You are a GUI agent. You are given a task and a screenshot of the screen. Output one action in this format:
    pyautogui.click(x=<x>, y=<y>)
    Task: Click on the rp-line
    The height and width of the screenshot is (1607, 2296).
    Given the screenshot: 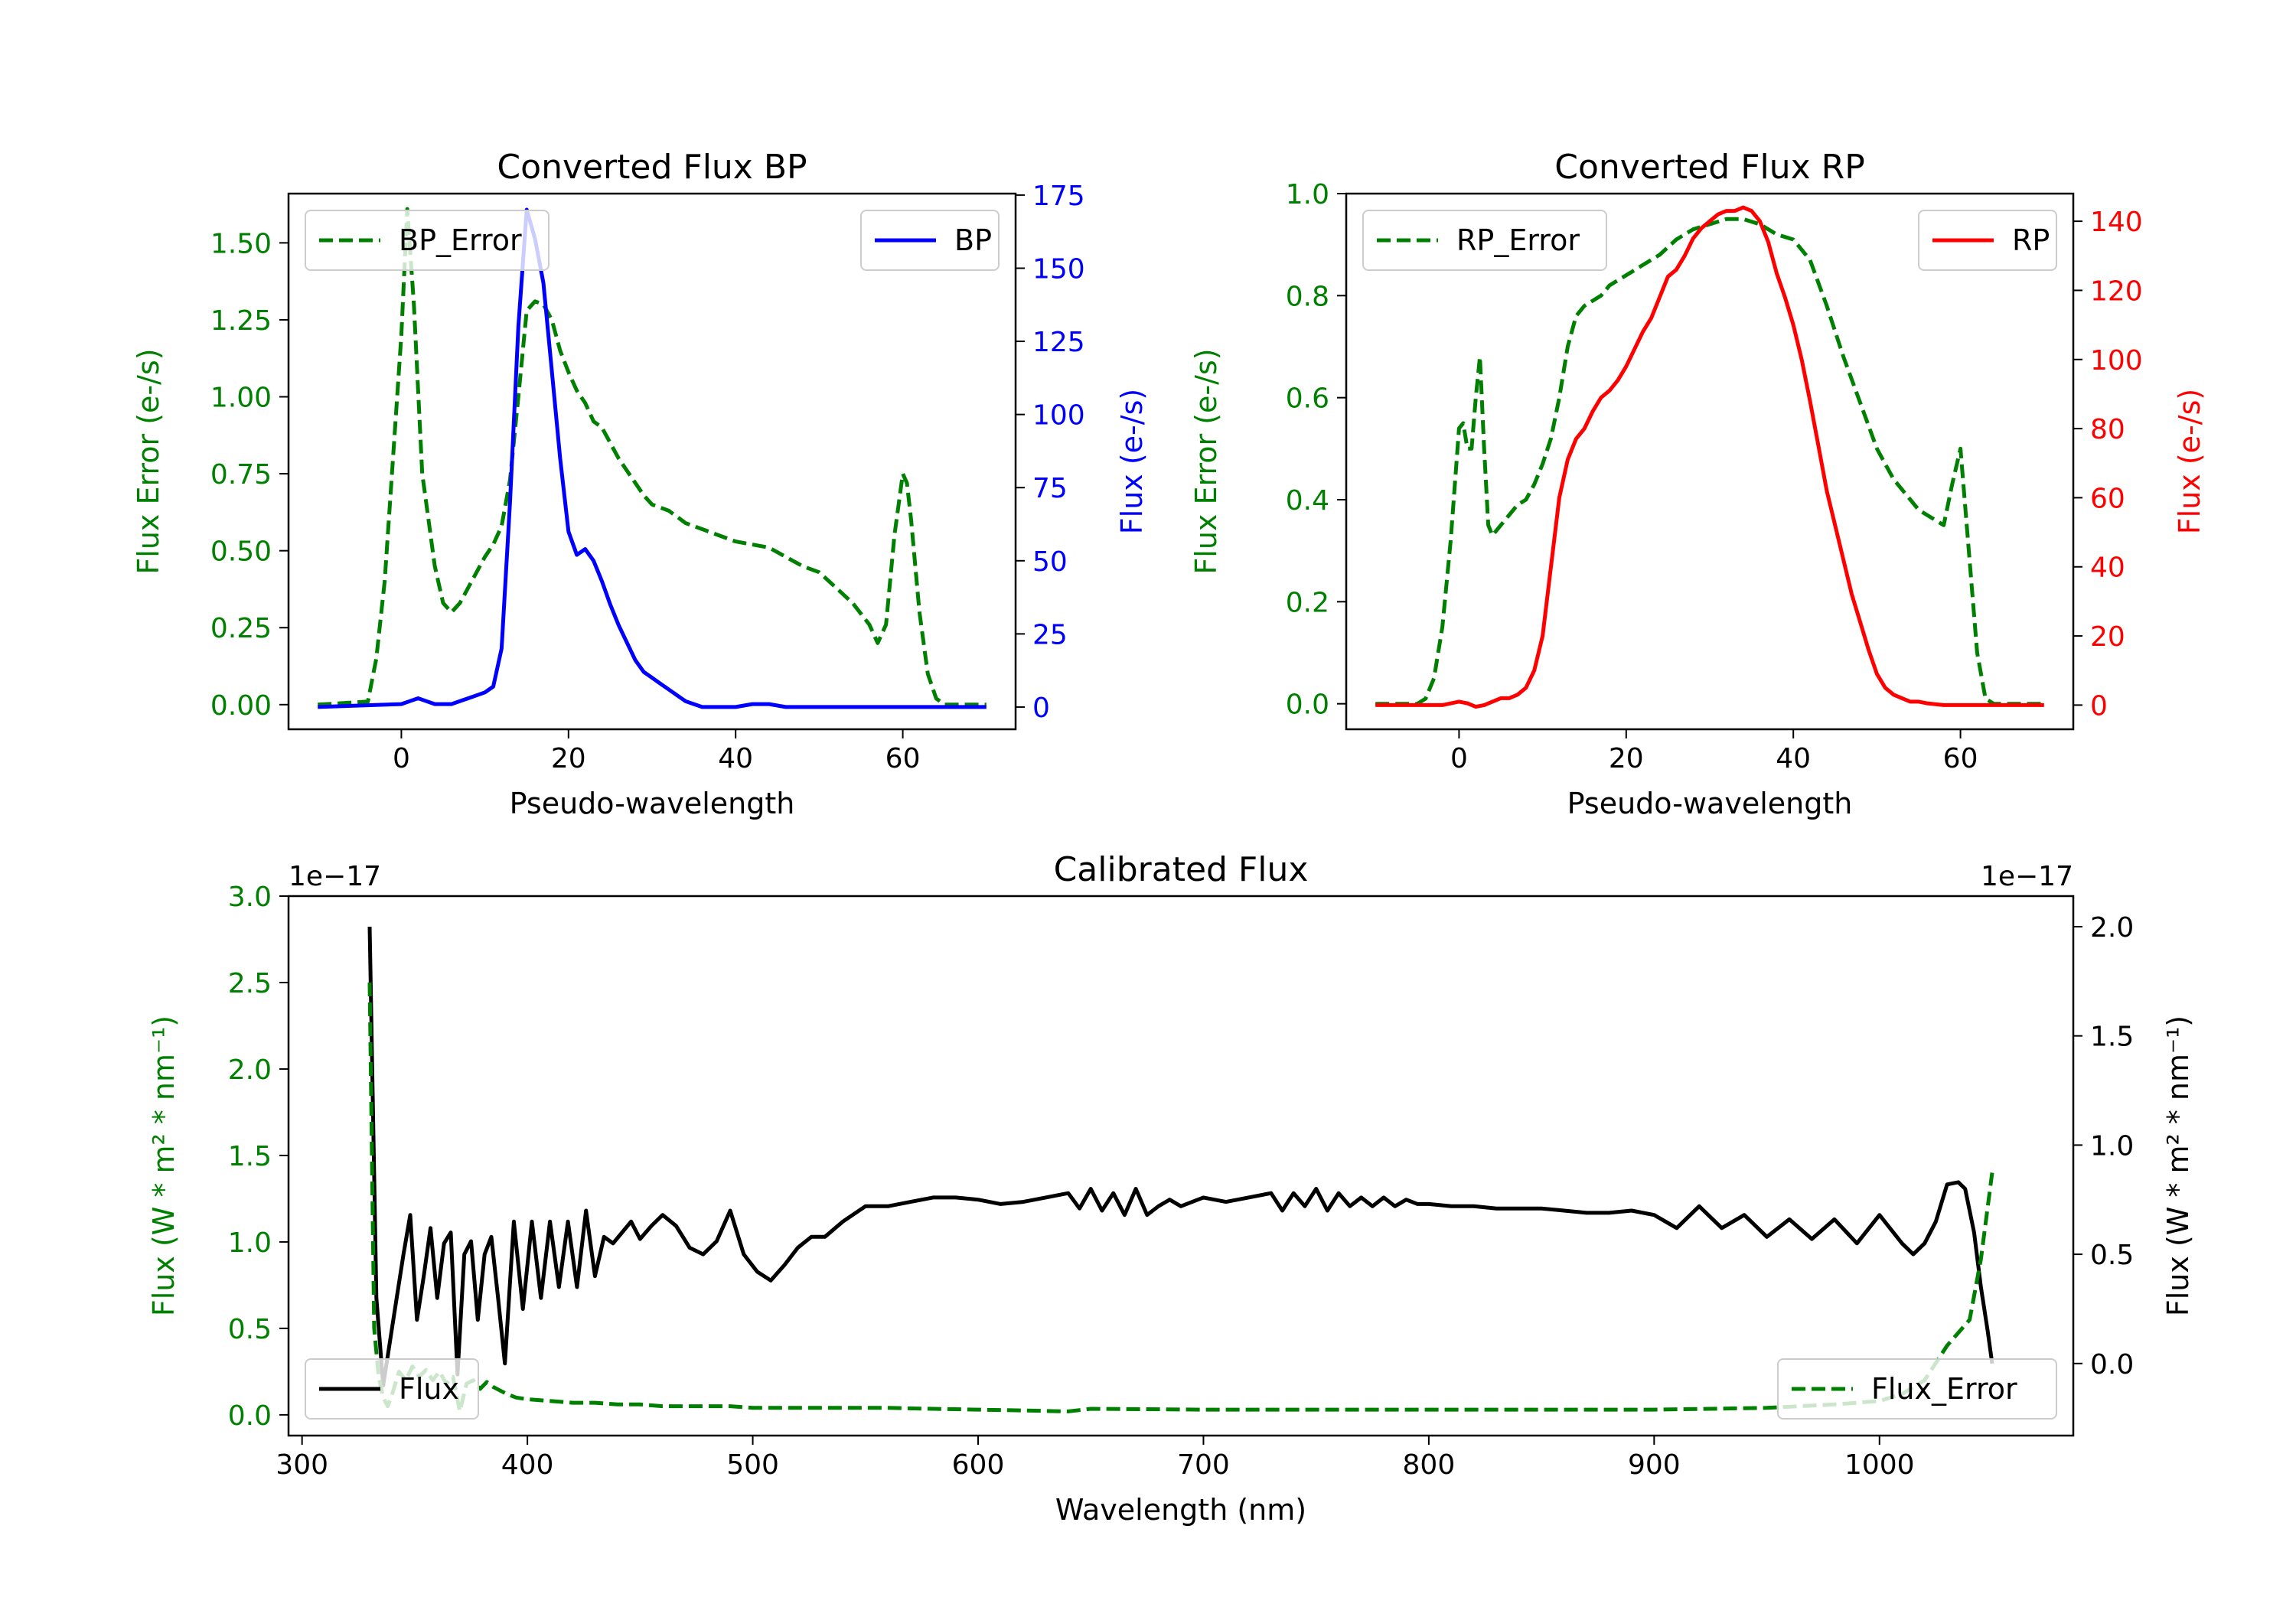 What is the action you would take?
    pyautogui.click(x=1709, y=457)
    